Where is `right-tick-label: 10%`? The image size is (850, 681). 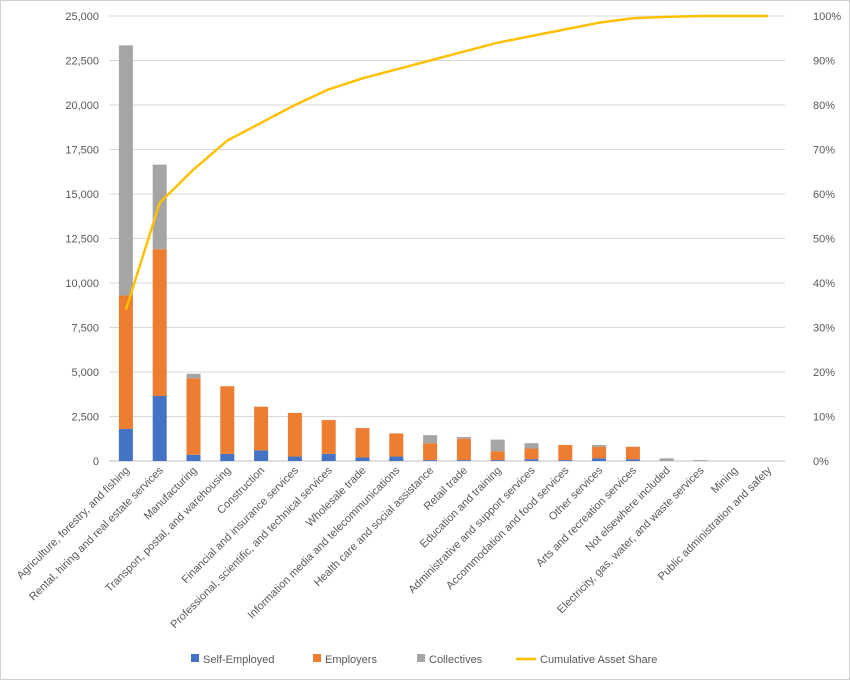 right-tick-label: 10% is located at coordinates (824, 418).